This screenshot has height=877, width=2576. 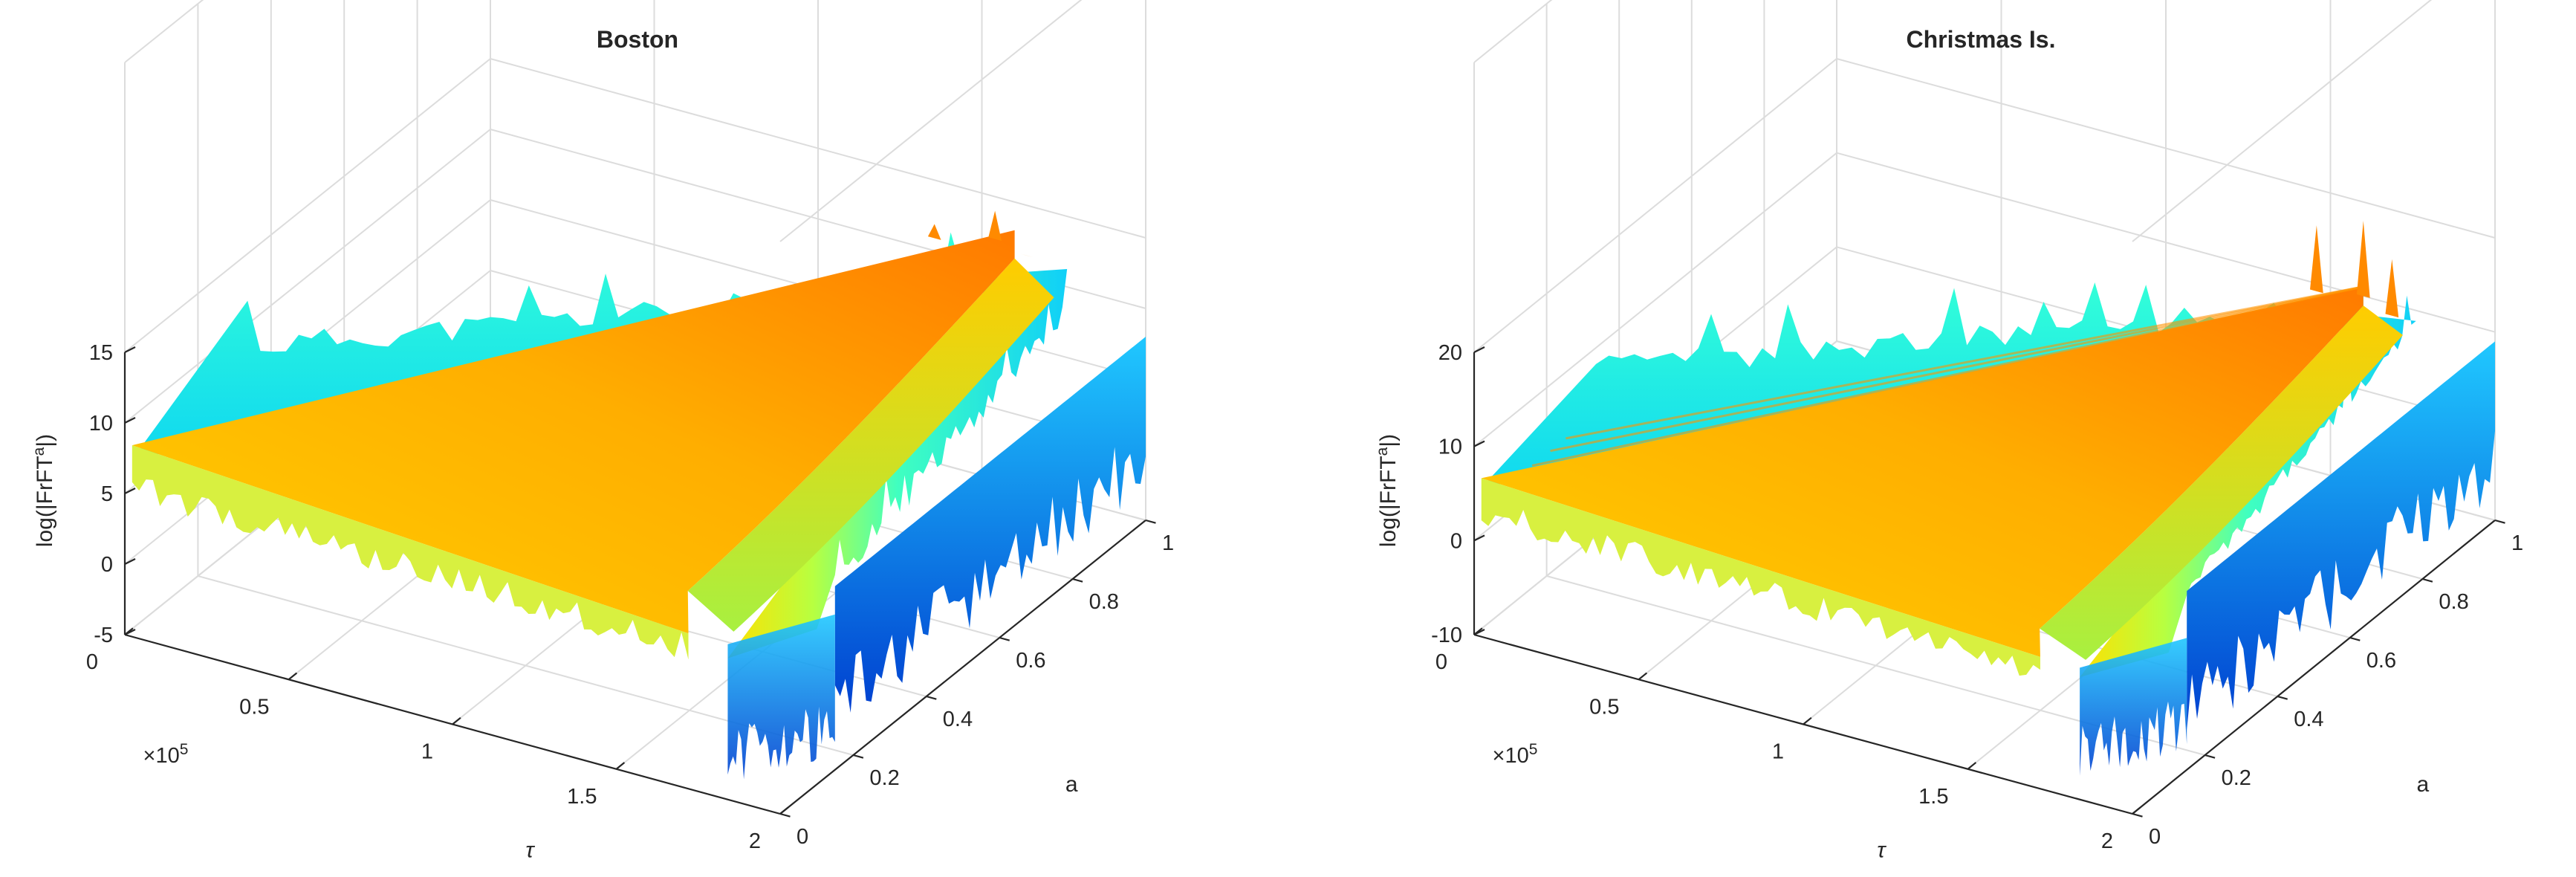 What do you see at coordinates (101, 353) in the screenshot?
I see `z-tick-label: 15` at bounding box center [101, 353].